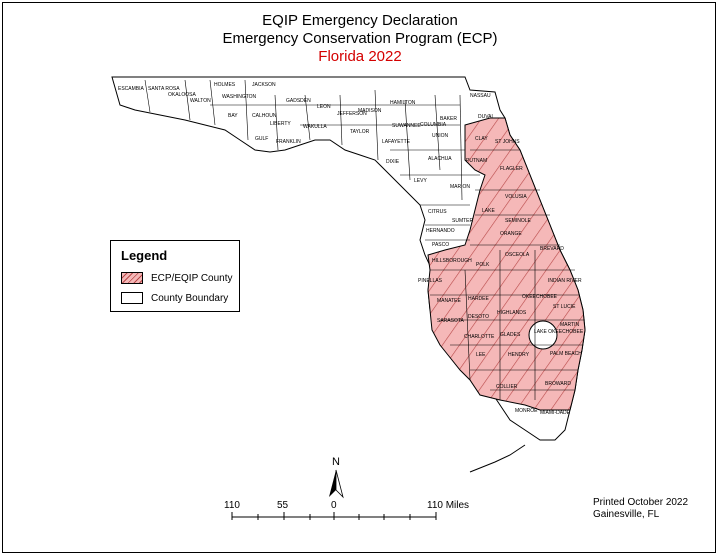 The width and height of the screenshot is (720, 557). Describe the element at coordinates (280, 124) in the screenshot. I see `label-liberty: LIBERTY` at that location.